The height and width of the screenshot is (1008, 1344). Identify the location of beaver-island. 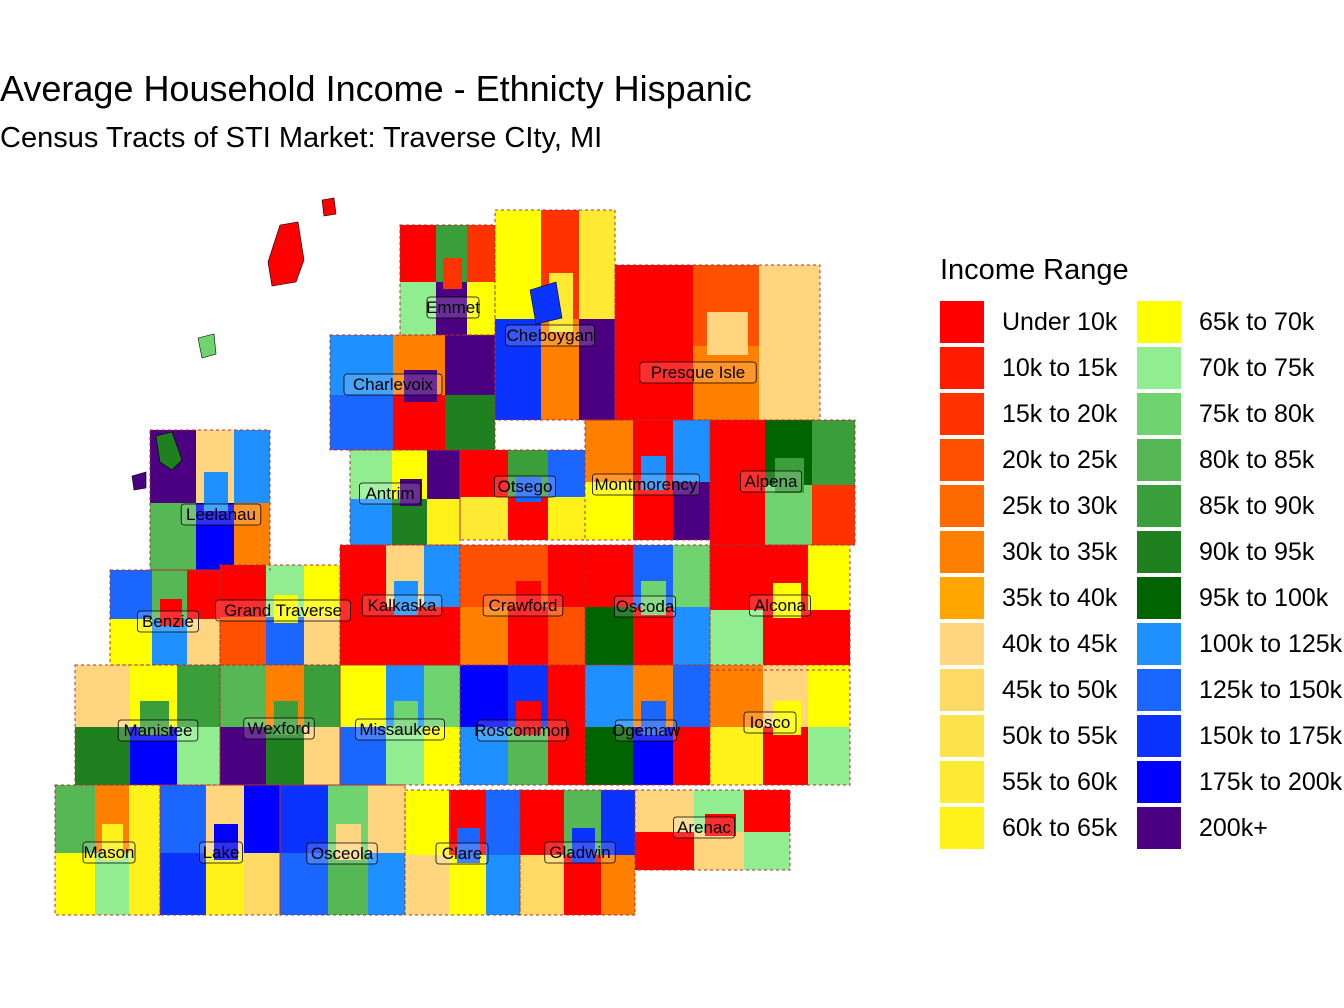
(286, 254).